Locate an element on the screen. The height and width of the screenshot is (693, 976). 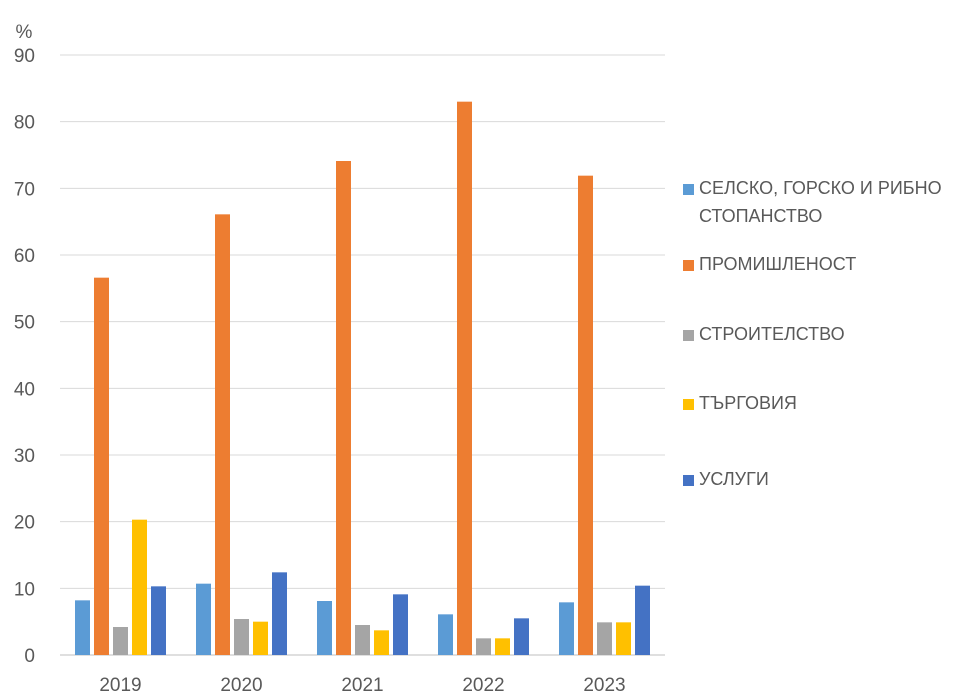
legend-label: УСЛУГИ is located at coordinates (734, 479).